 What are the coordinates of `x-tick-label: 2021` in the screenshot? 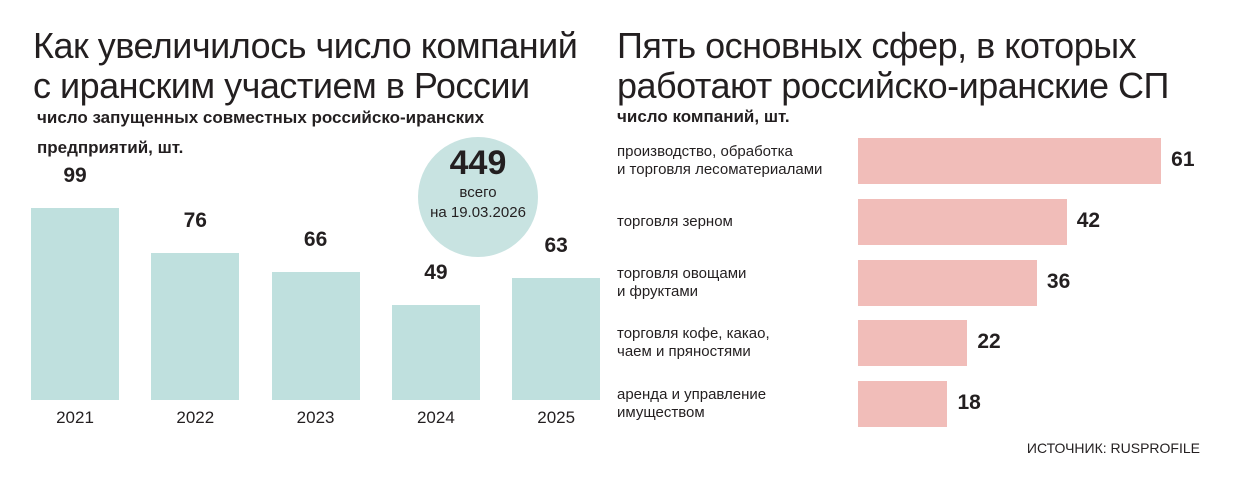 It's located at (75, 417).